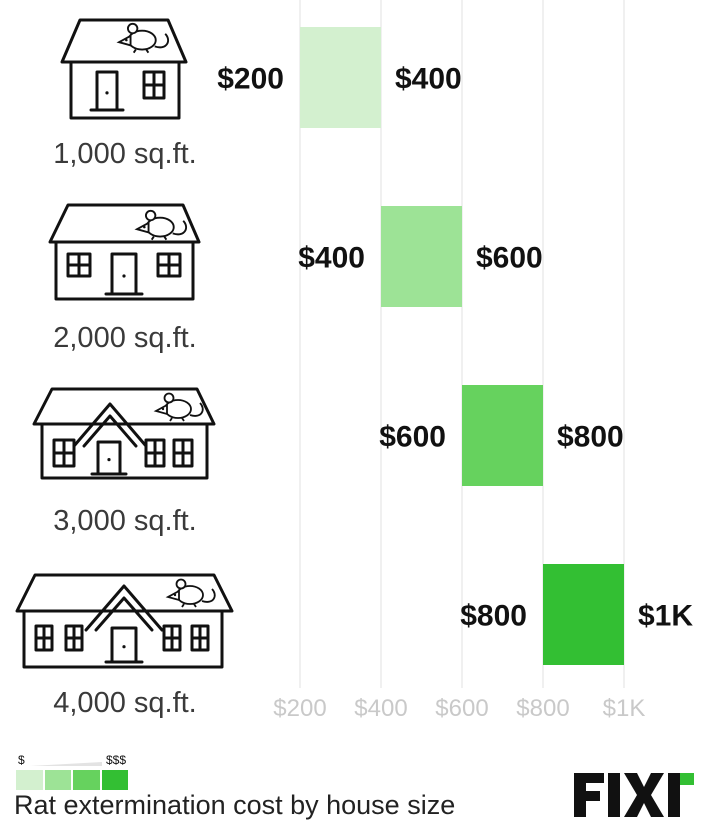 Image resolution: width=710 pixels, height=835 pixels. Describe the element at coordinates (125, 703) in the screenshot. I see `house-size-label: 4,000 sq.ft.` at that location.